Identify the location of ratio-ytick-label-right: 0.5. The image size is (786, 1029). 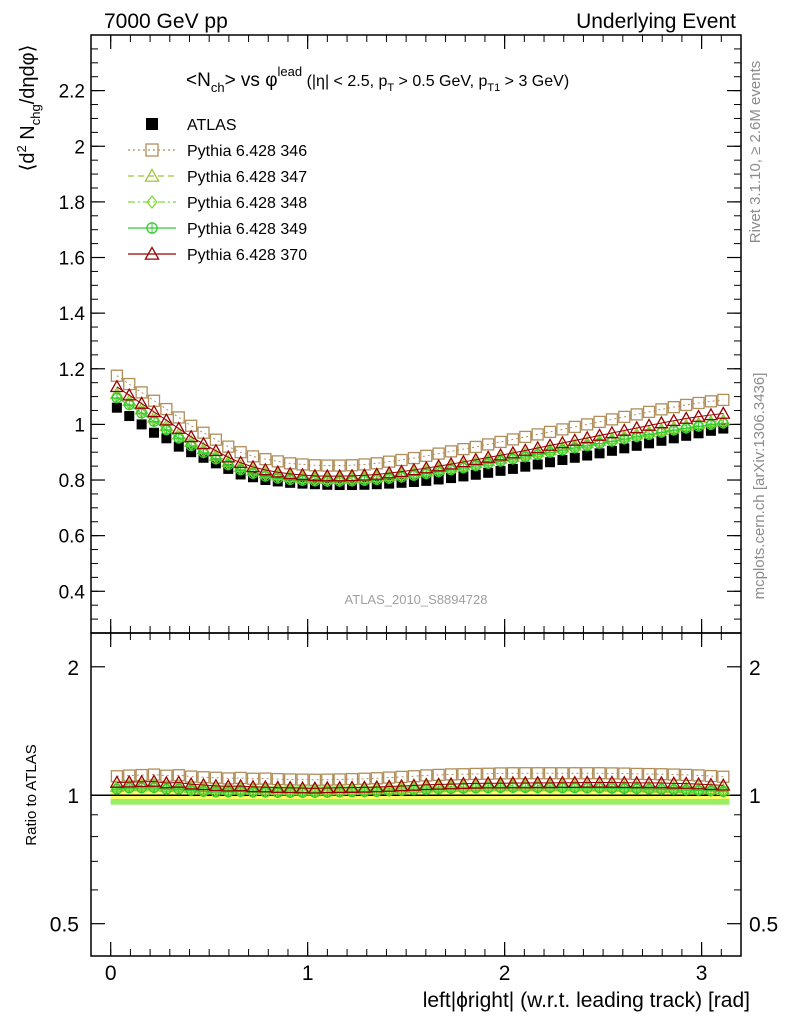
(763, 925).